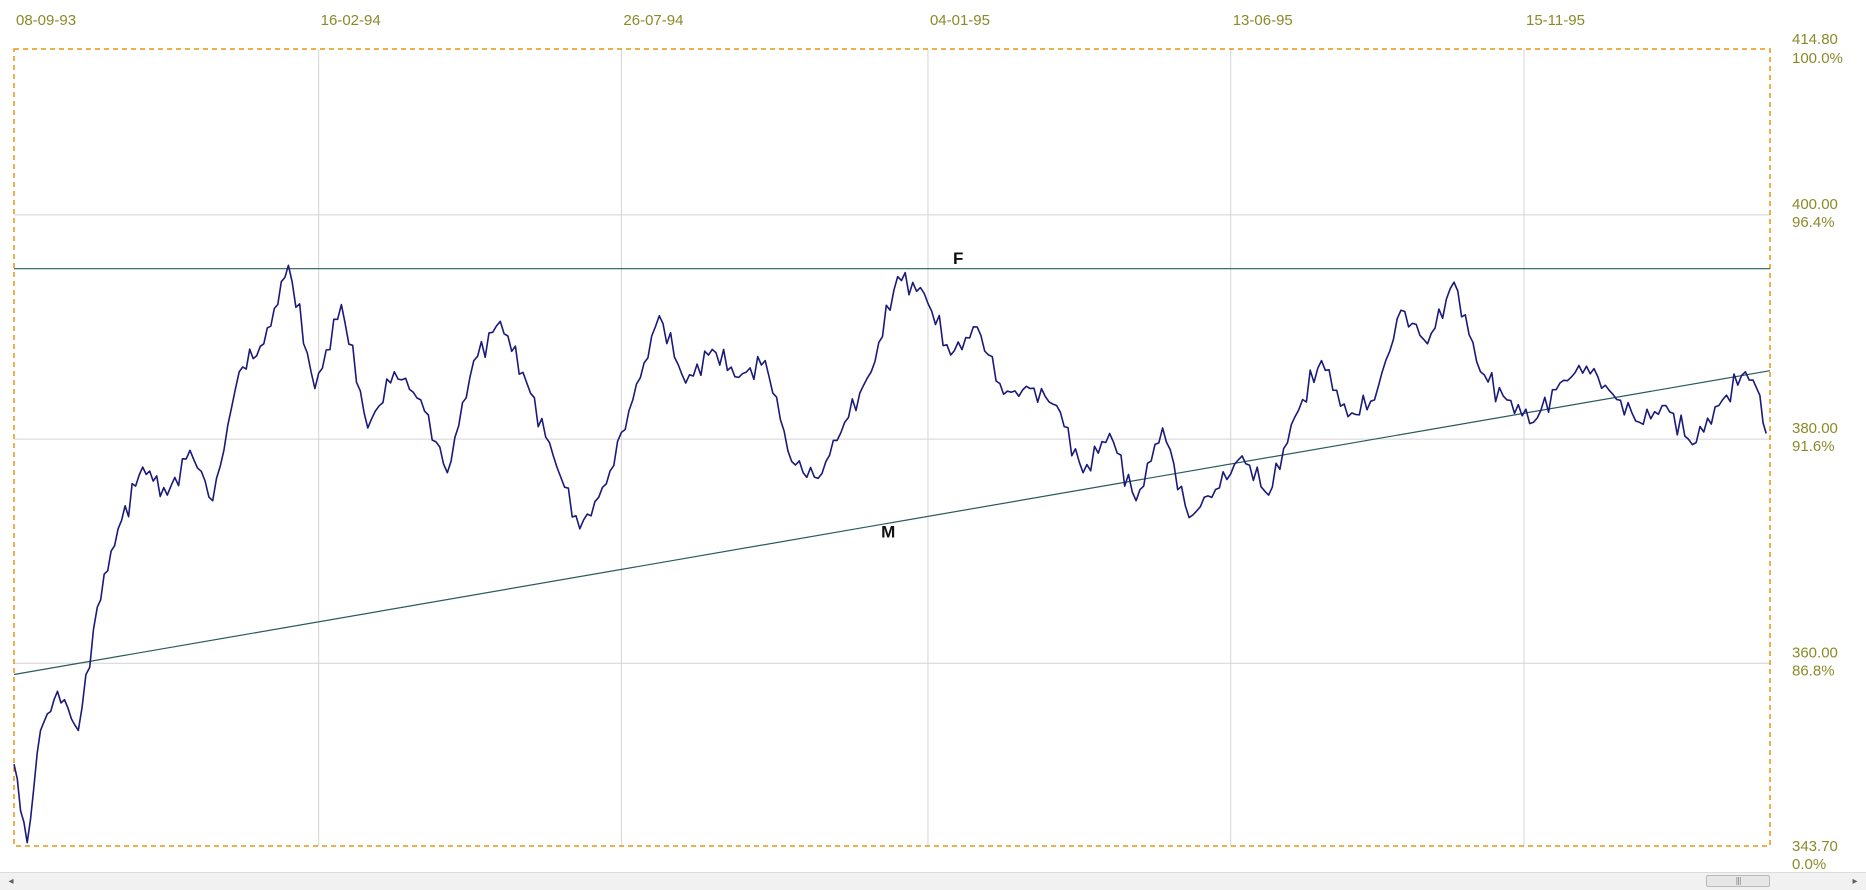 The image size is (1866, 890). I want to click on x-tick-label: 08-09-93, so click(46, 20).